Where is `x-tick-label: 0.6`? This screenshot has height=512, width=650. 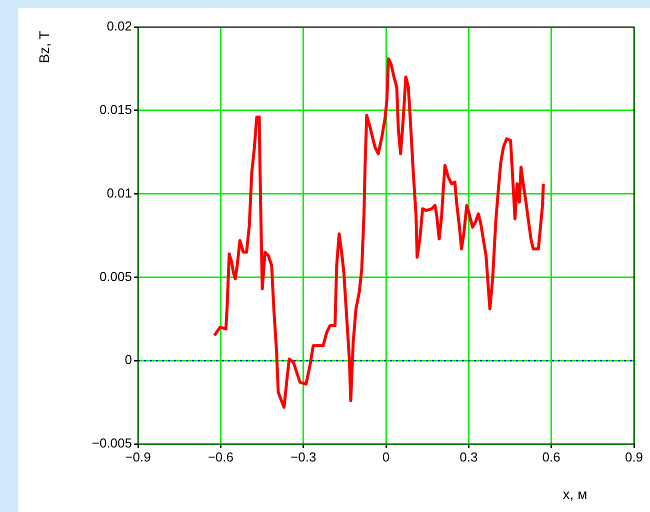
x-tick-label: 0.6 is located at coordinates (551, 456).